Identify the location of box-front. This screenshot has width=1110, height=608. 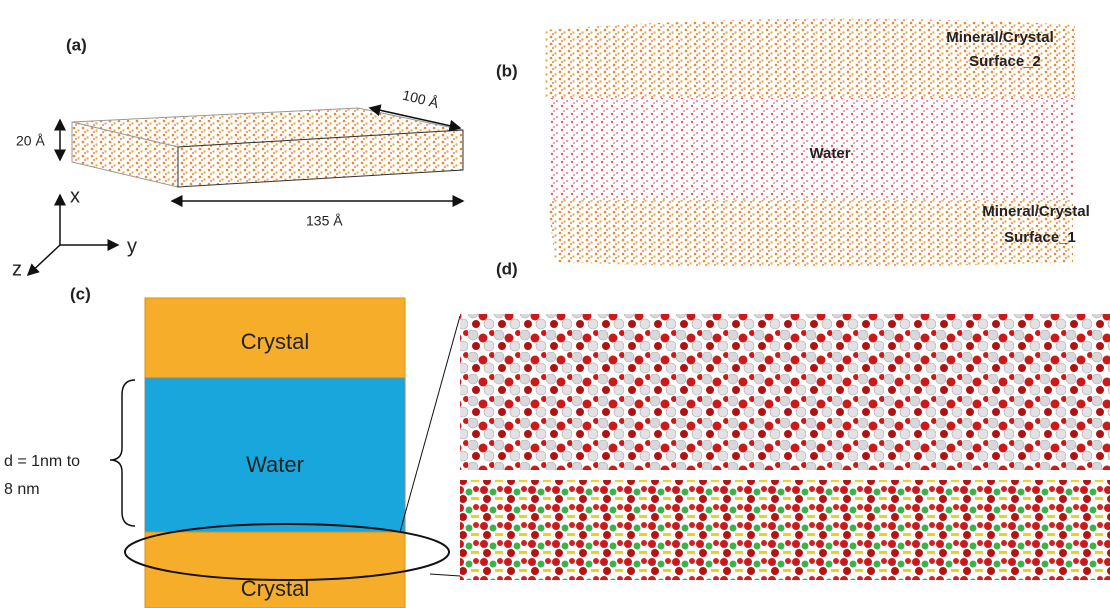
(320, 158).